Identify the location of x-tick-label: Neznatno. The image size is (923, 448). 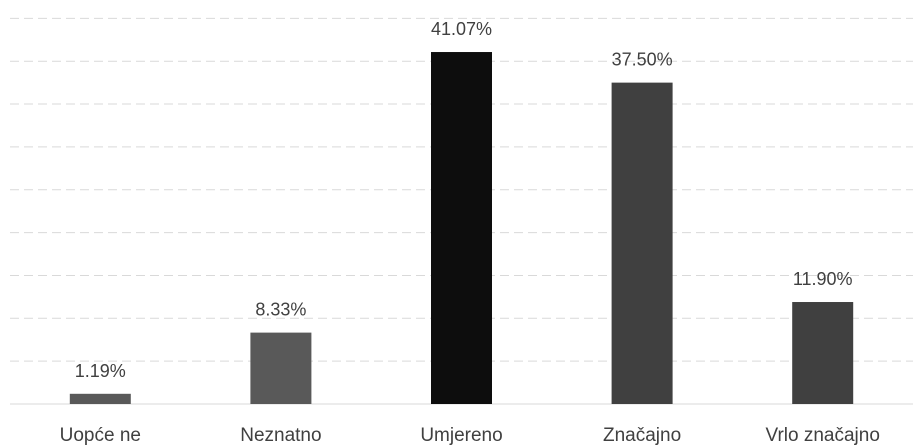
(280, 435).